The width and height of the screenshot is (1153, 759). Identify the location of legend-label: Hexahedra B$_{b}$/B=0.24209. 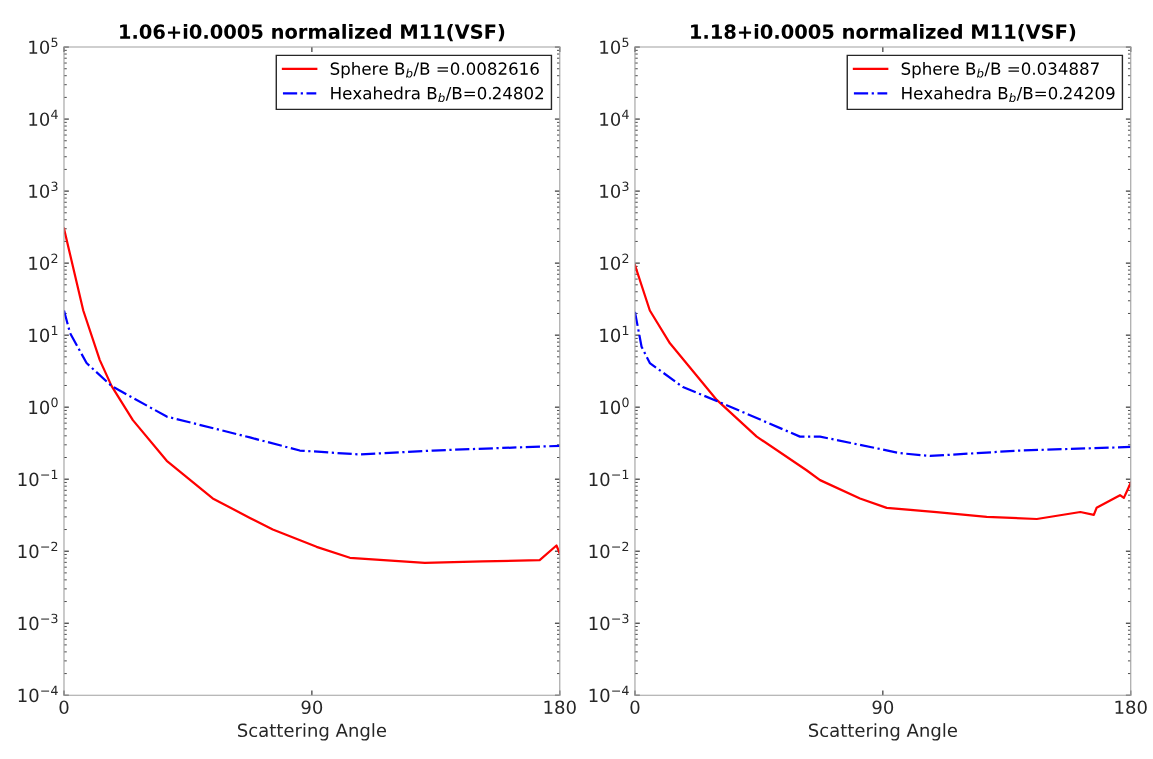
(1008, 94).